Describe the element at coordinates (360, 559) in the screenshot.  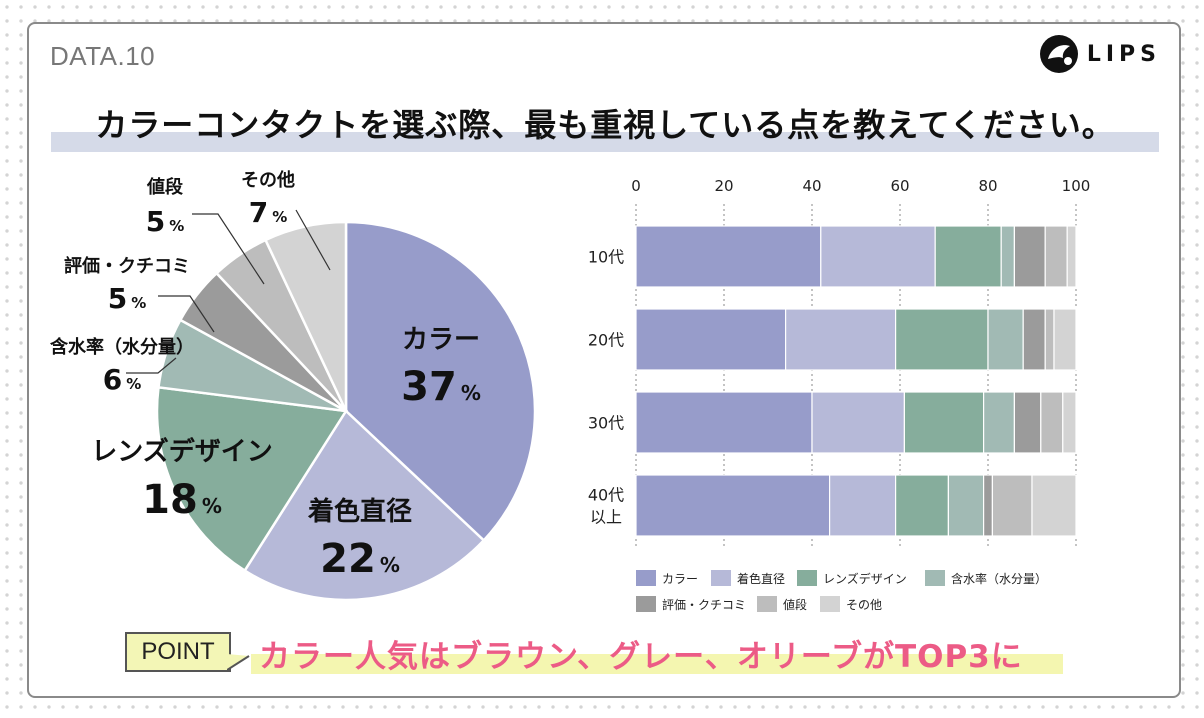
I see `pie-value-1: 22%` at that location.